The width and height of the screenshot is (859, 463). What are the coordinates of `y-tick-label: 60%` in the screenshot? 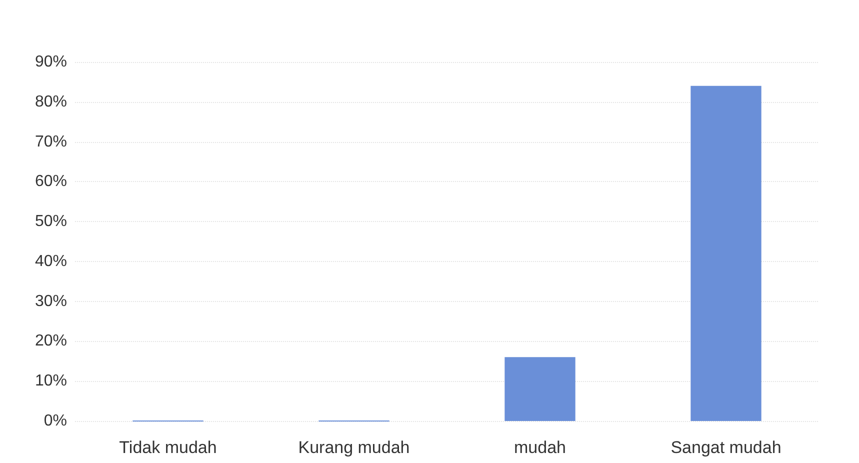 It's located at (50, 181).